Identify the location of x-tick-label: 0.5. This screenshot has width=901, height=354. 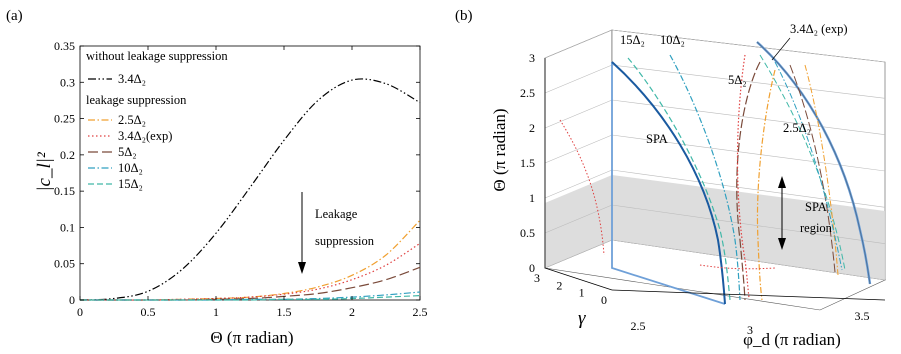
(148, 312).